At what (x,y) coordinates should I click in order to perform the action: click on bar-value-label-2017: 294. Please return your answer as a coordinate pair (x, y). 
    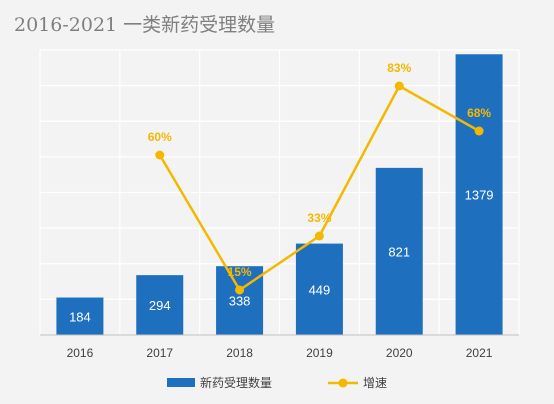
    Looking at the image, I should click on (160, 305).